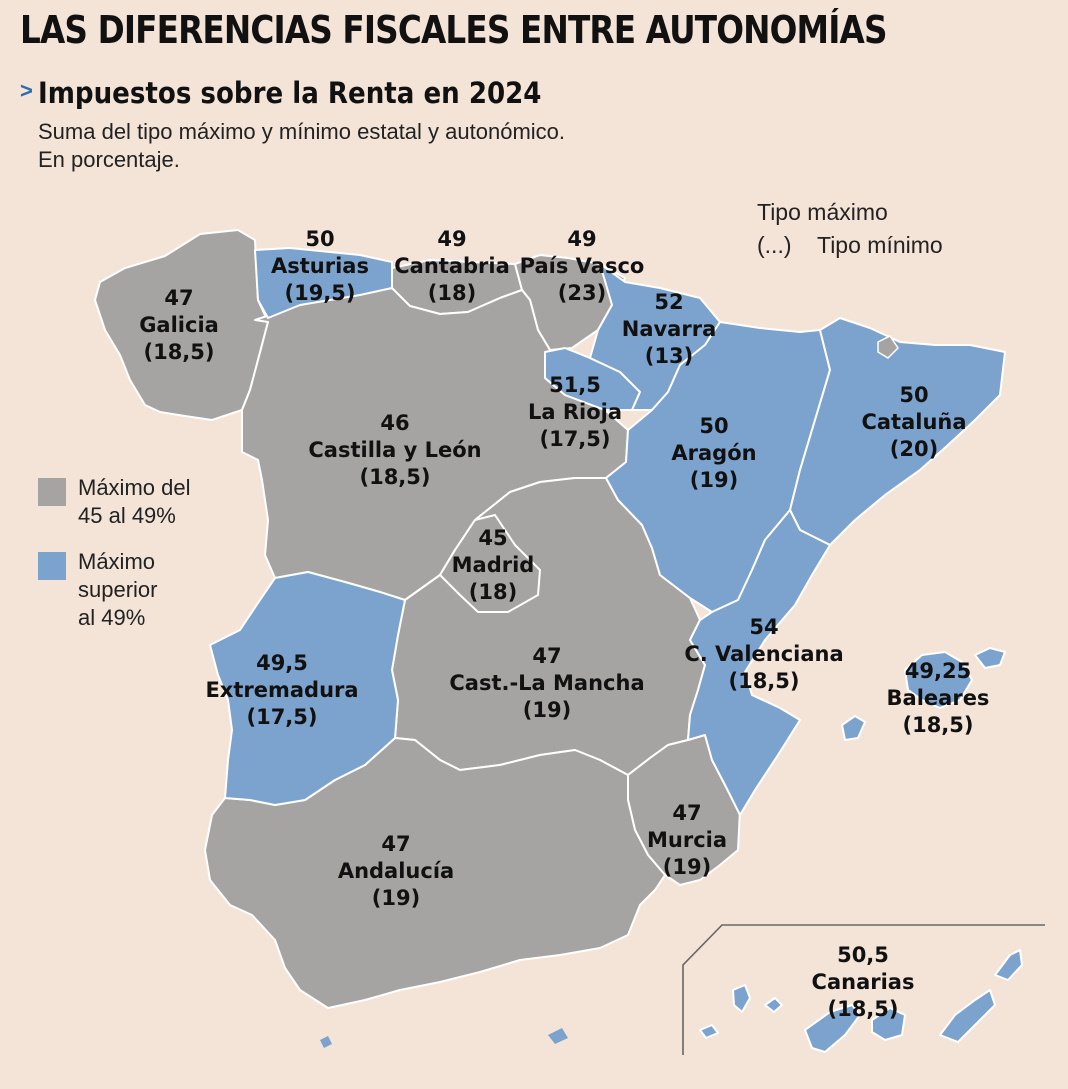  I want to click on region-name: Andalucía, so click(396, 871).